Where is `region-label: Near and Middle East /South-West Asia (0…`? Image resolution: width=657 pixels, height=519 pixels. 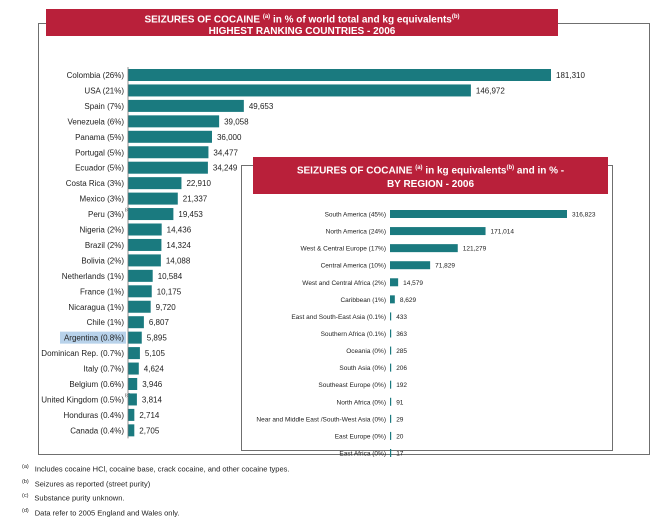
region-label: Near and Middle East /South-West Asia (0… is located at coordinates (321, 419).